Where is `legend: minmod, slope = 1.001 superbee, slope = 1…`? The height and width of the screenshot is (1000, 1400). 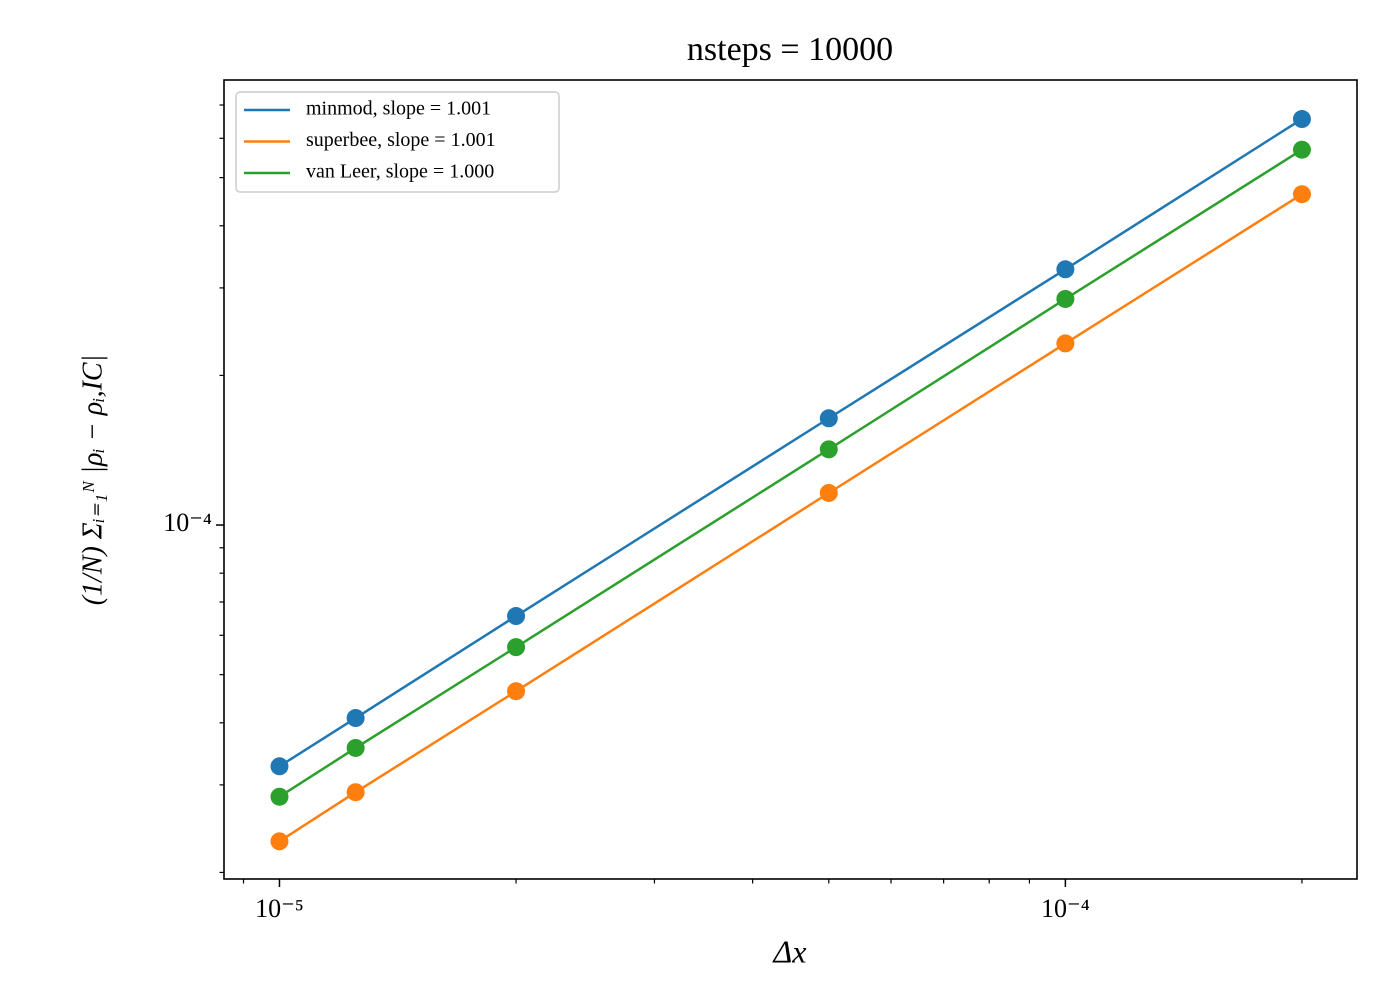
legend: minmod, slope = 1.001 superbee, slope = 1… is located at coordinates (397, 142).